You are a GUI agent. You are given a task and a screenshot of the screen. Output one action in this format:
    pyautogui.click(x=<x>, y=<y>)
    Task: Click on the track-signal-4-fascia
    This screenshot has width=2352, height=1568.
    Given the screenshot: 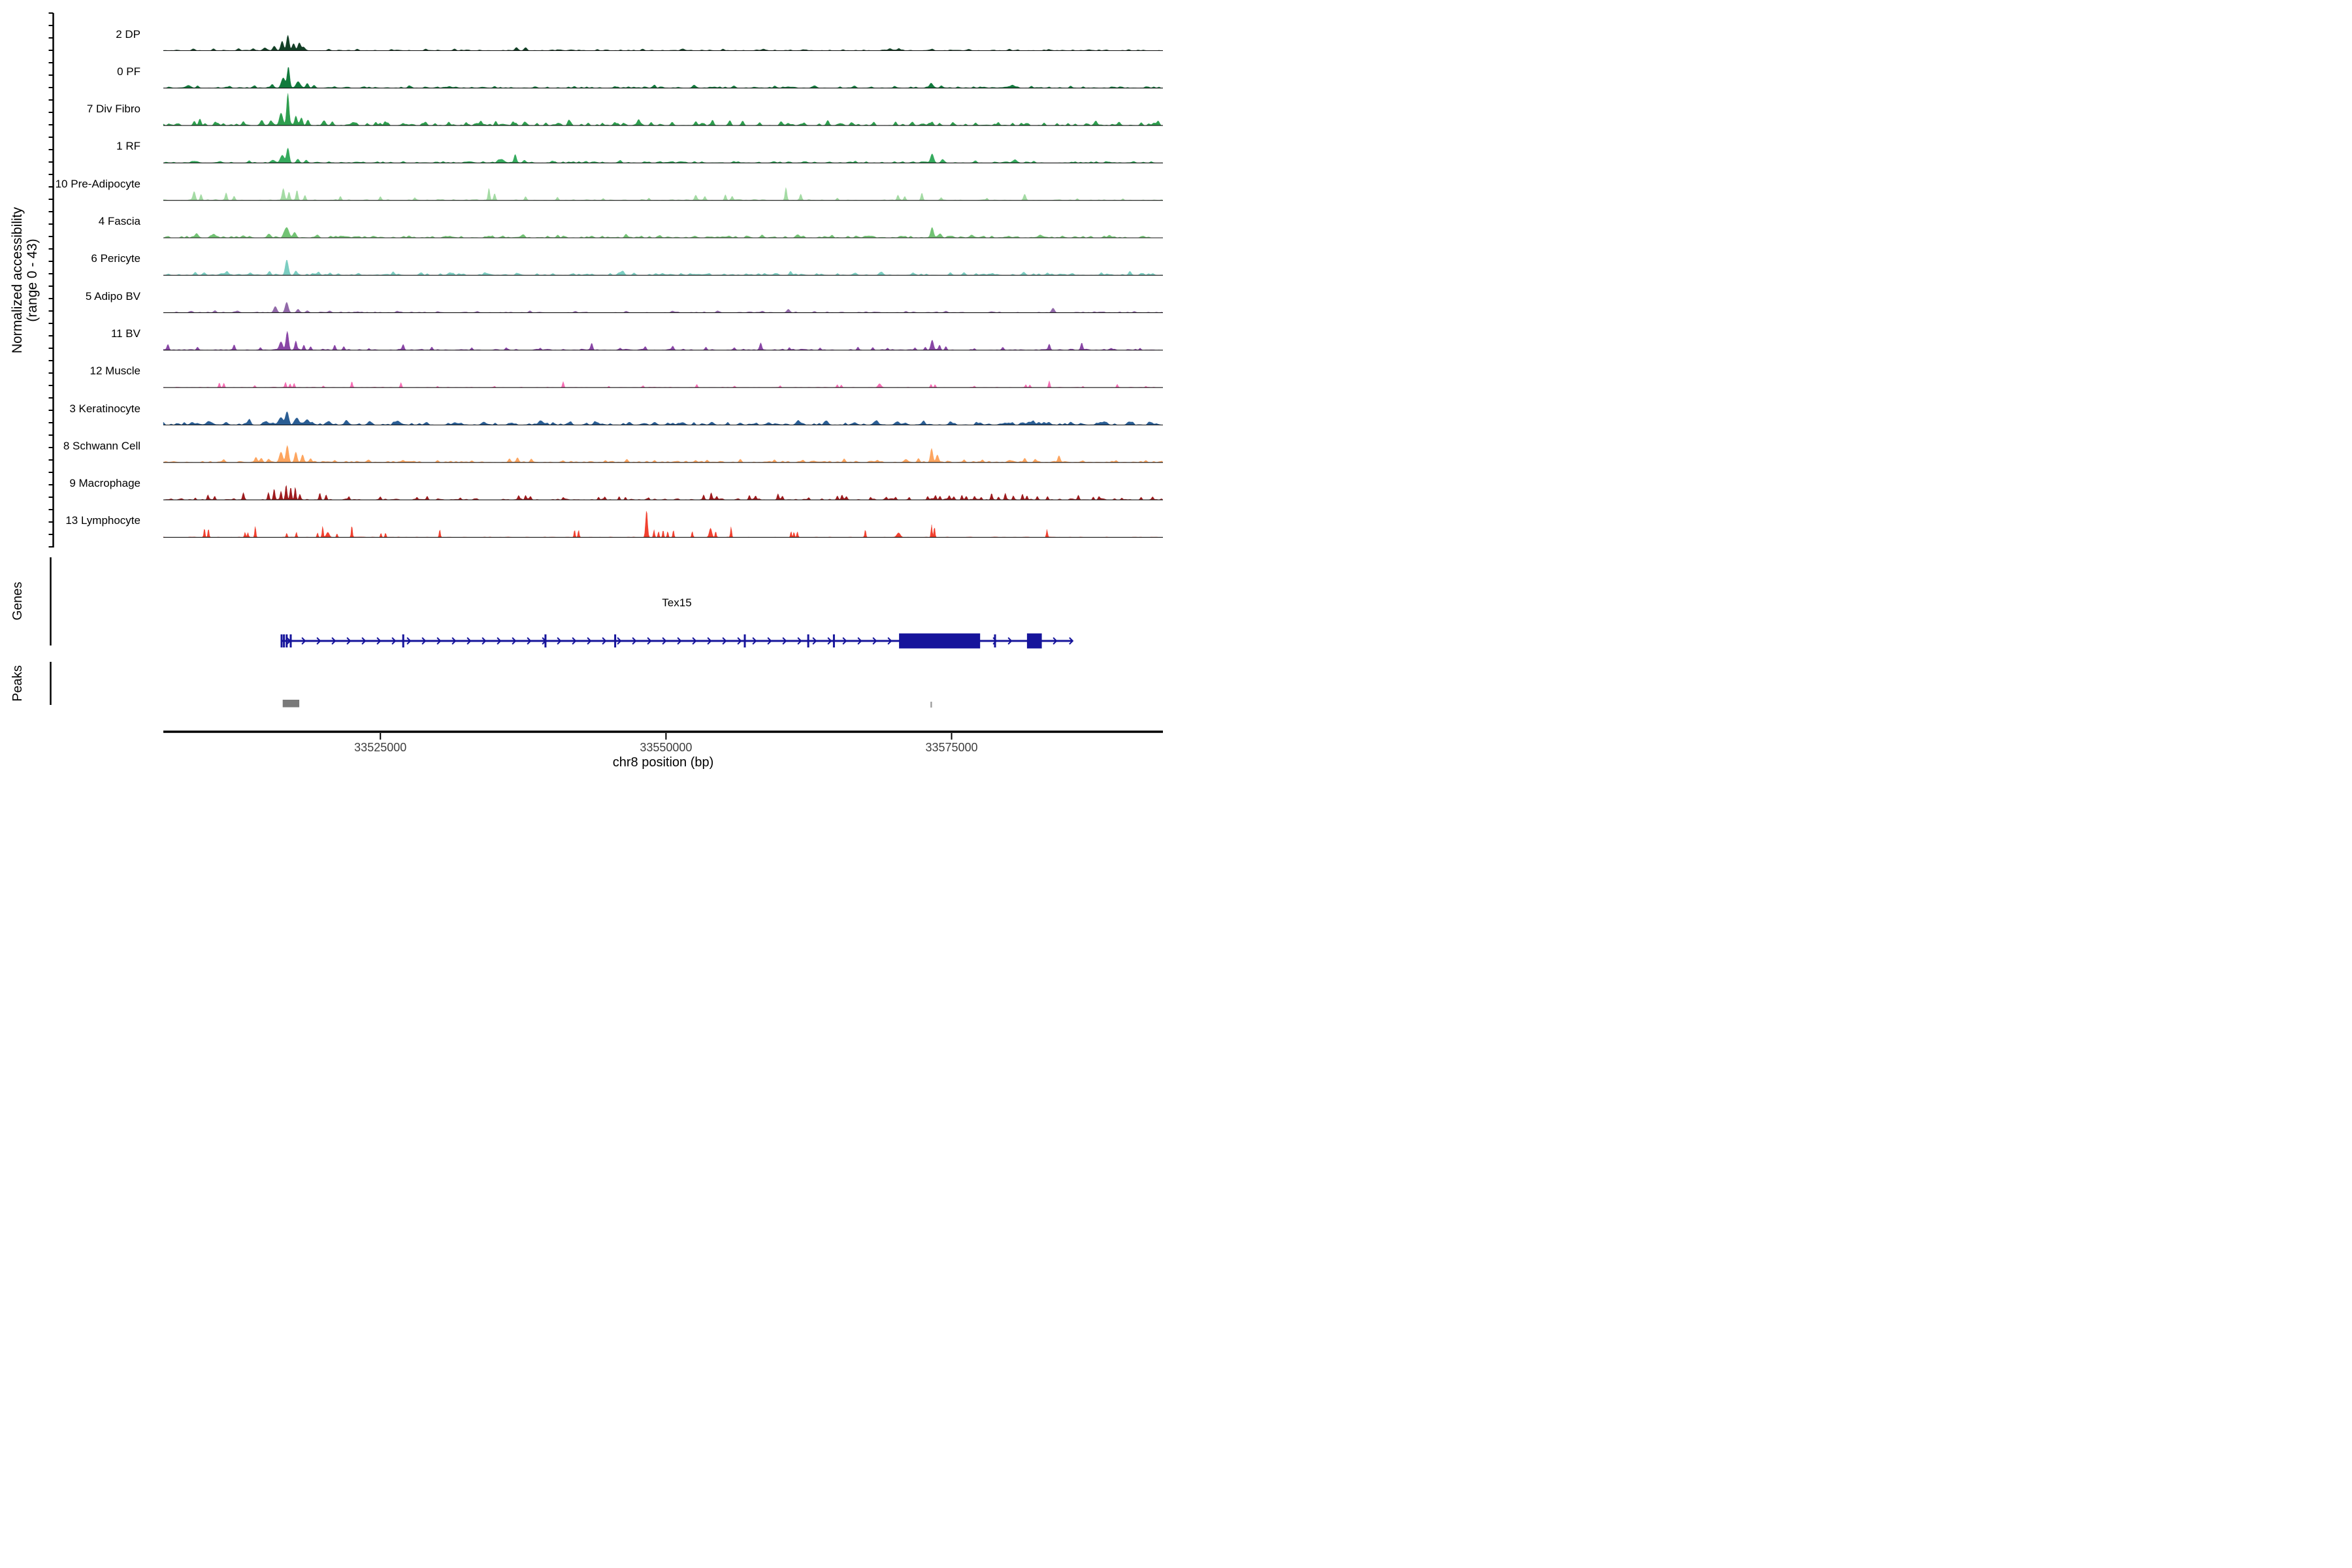 What is the action you would take?
    pyautogui.click(x=663, y=232)
    